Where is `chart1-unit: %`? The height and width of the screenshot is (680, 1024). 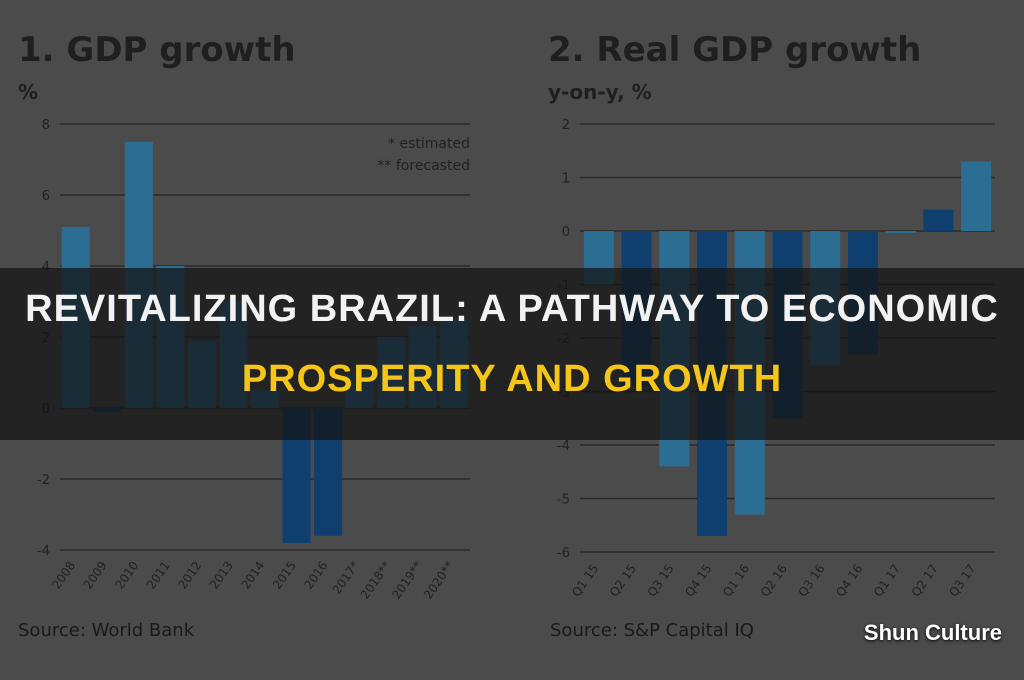
chart1-unit: % is located at coordinates (28, 92).